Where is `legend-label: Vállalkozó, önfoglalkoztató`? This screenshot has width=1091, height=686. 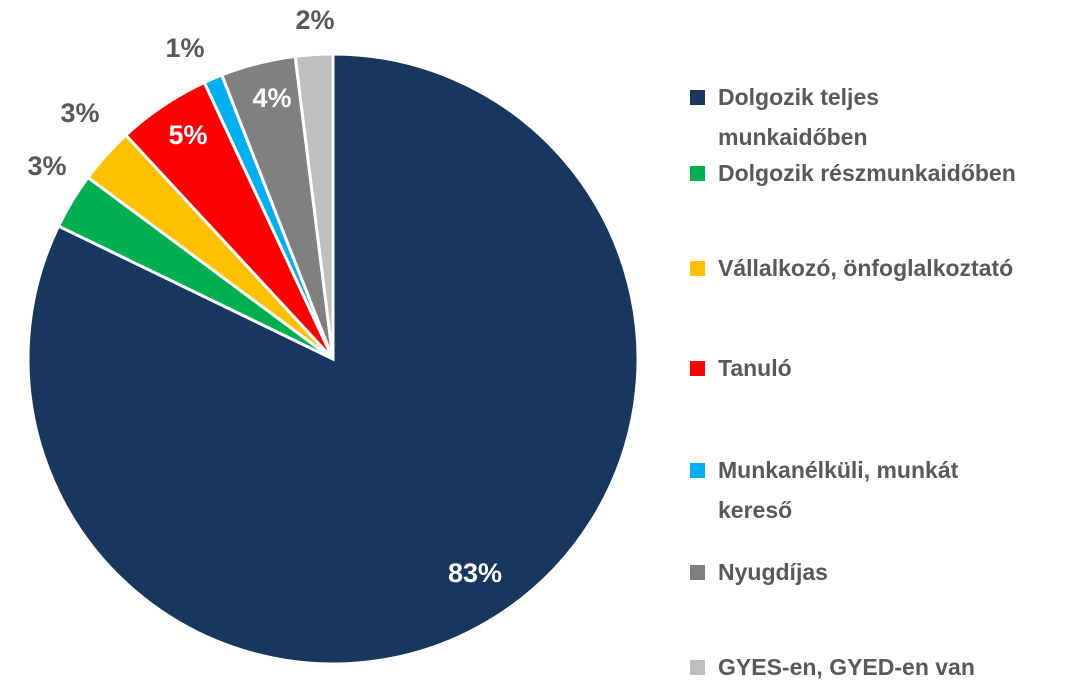
legend-label: Vállalkozó, önfoglalkoztató is located at coordinates (866, 268).